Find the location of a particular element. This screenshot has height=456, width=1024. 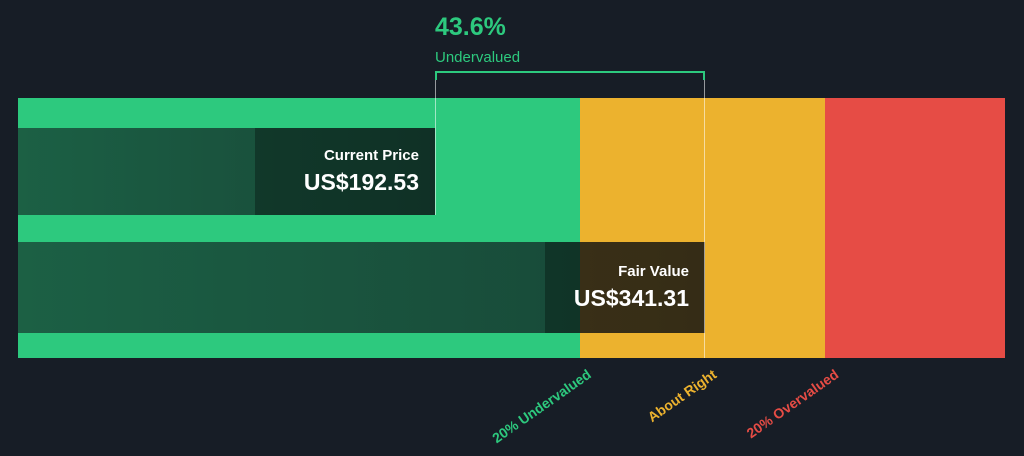

fair-value-label-box: Fair Value US$341.31 is located at coordinates (625, 287).